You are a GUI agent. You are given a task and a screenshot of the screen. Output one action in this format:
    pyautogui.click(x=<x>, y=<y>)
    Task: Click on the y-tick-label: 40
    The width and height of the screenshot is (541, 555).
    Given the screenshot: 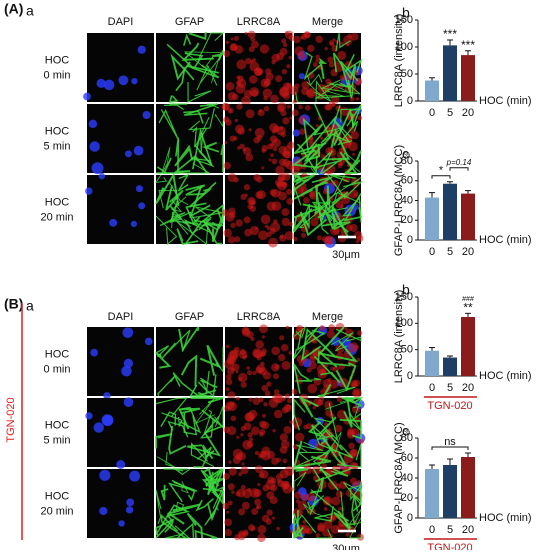 What is the action you would take?
    pyautogui.click(x=407, y=478)
    